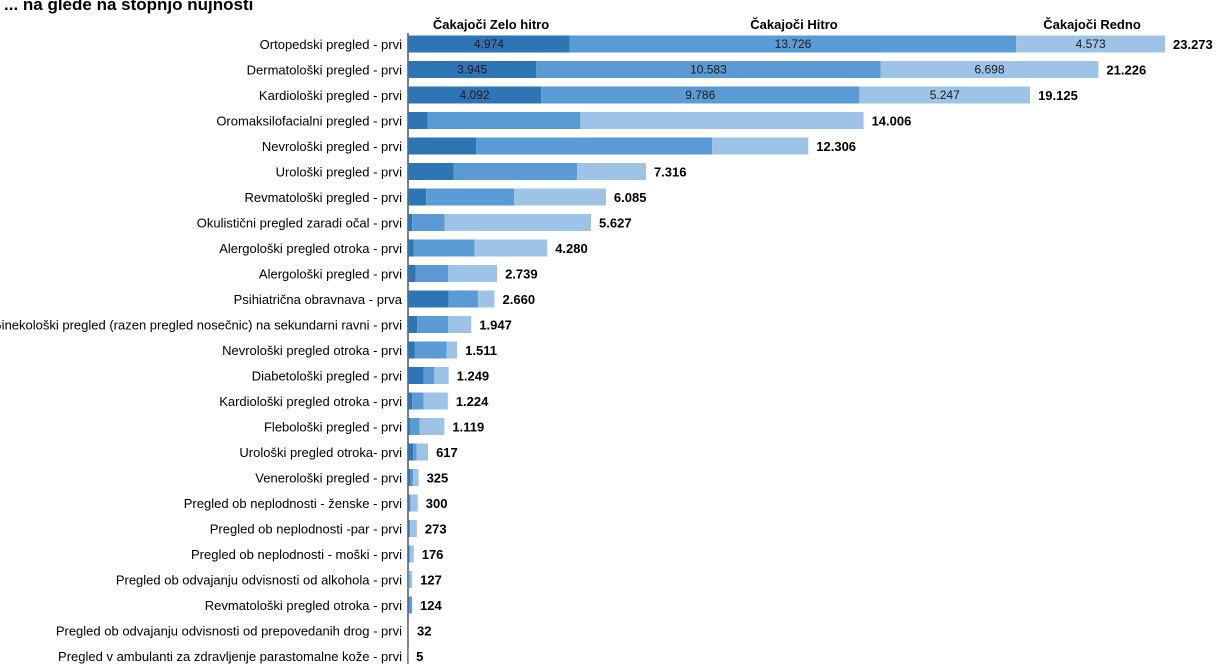 This screenshot has height=664, width=1221. I want to click on category-label: Okulistični pregled zaradi očal - prvi, so click(299, 223).